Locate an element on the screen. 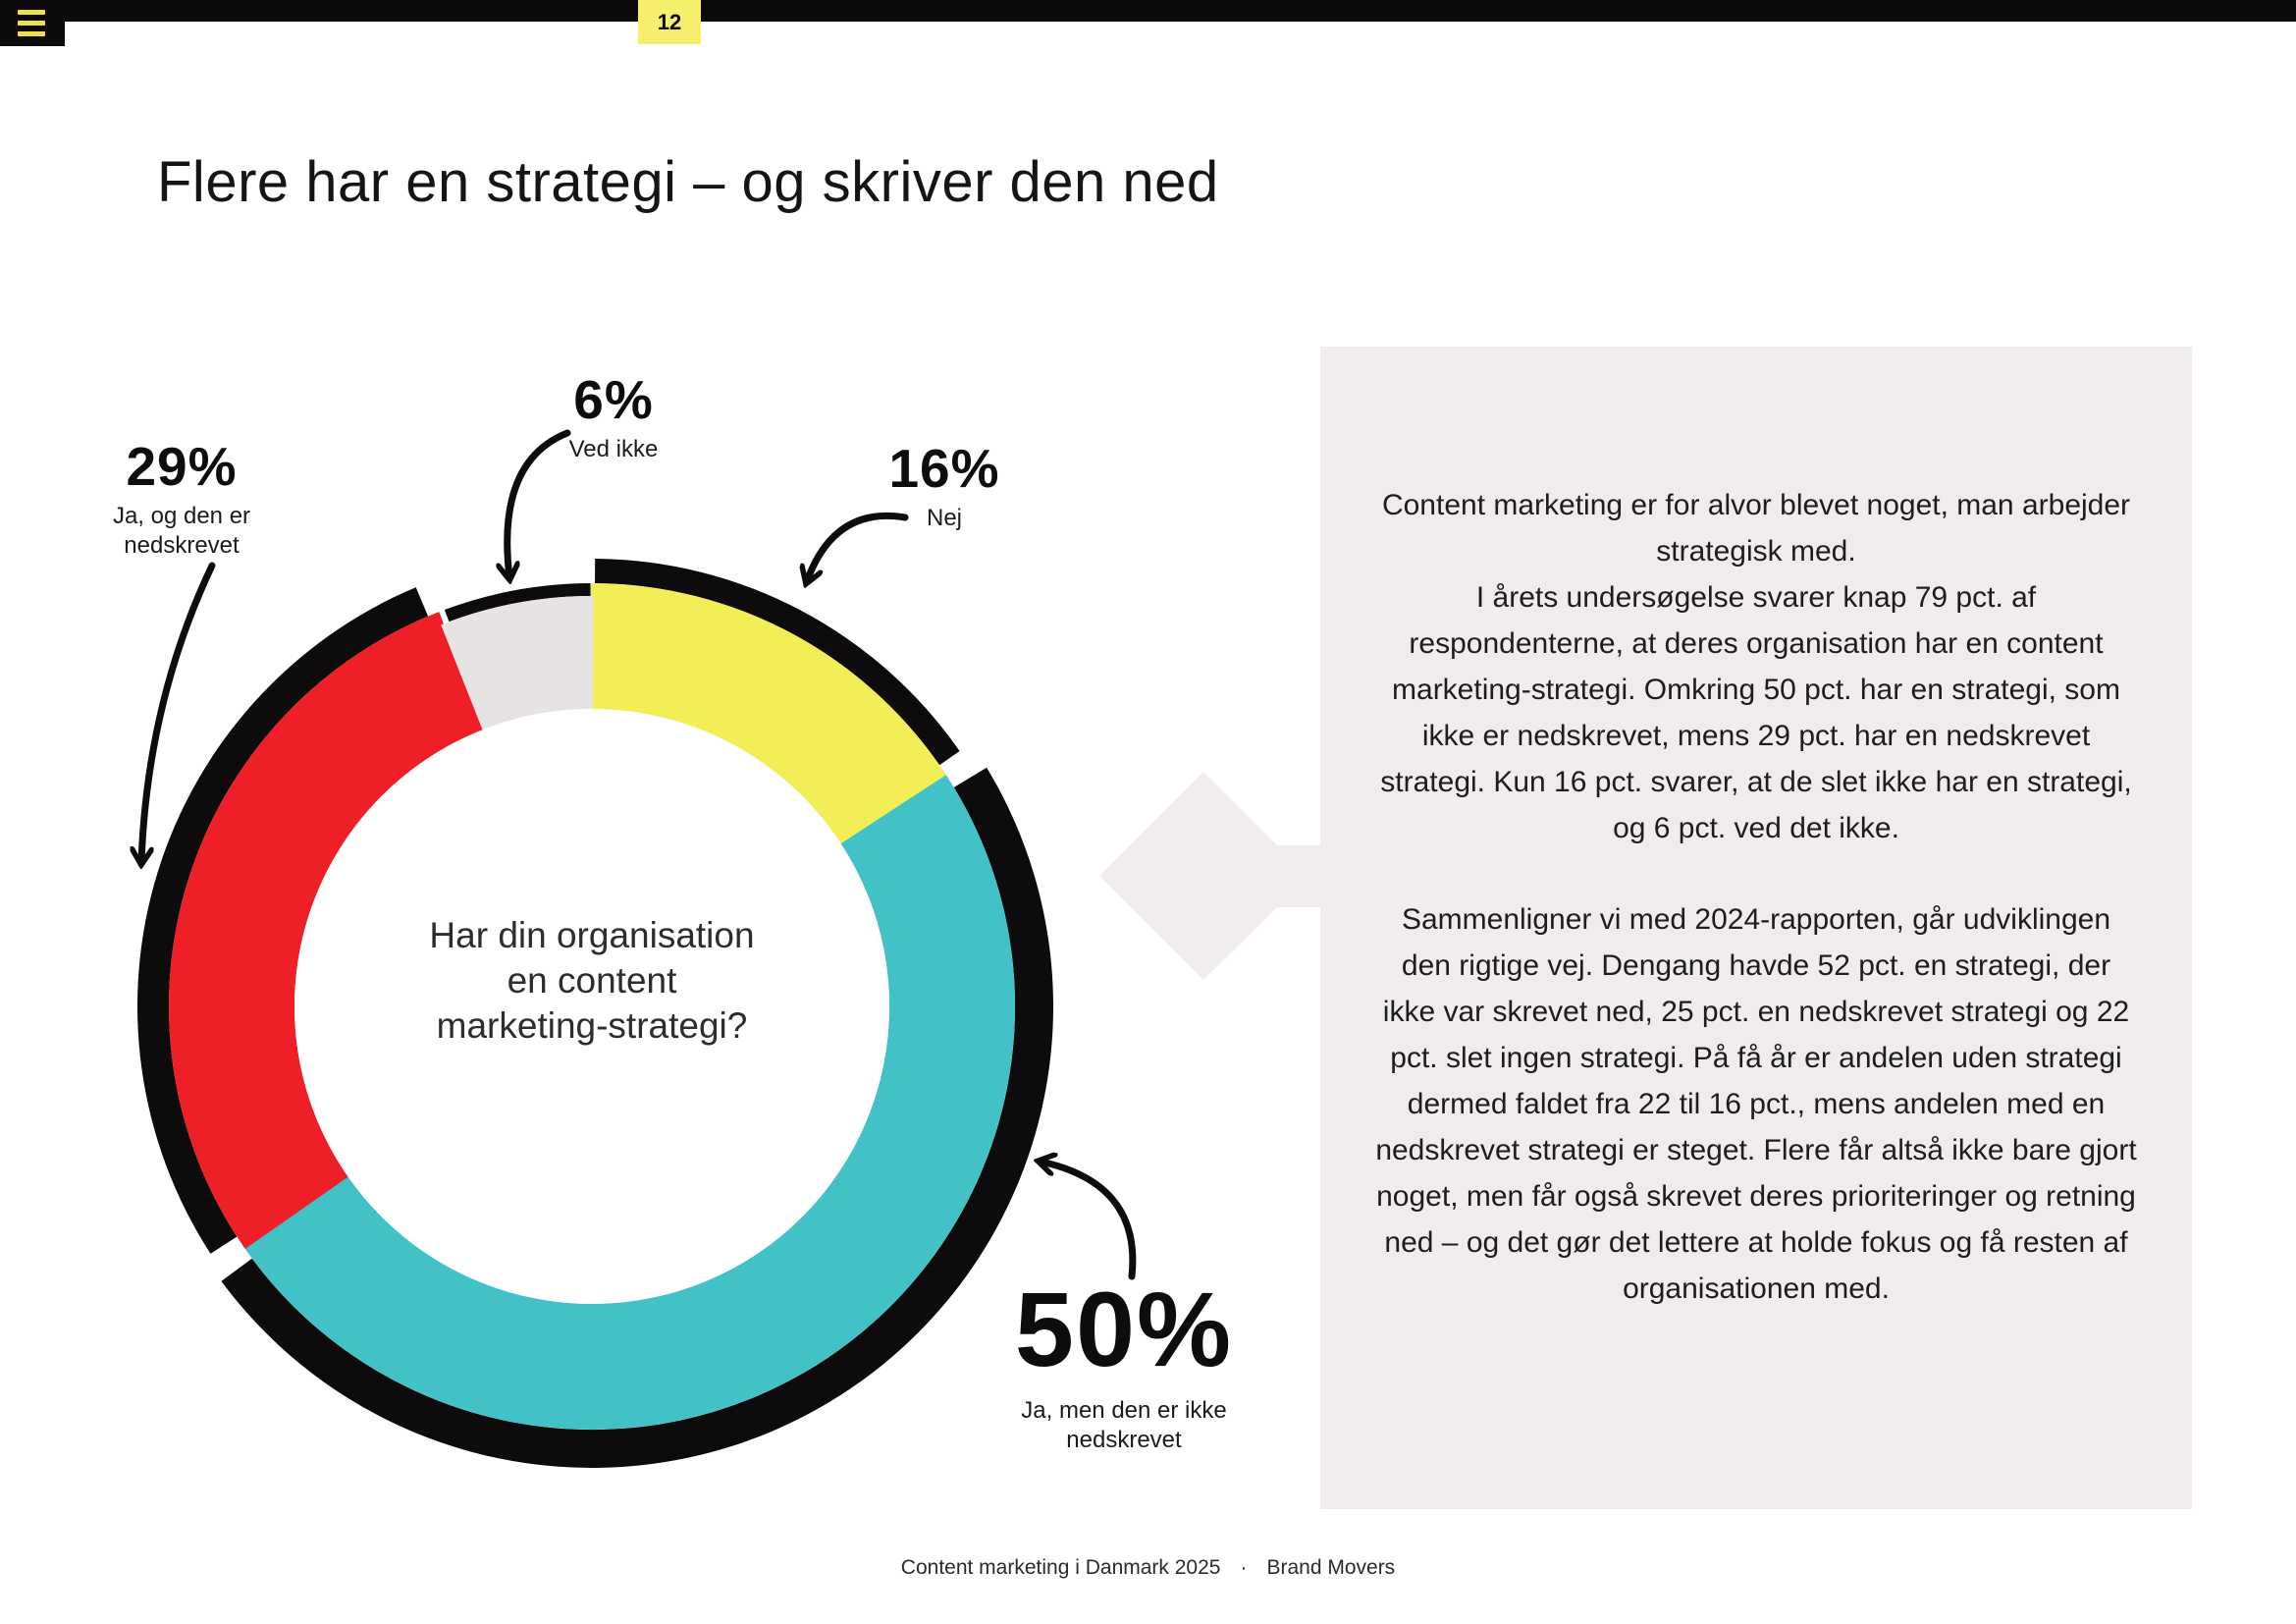 The width and height of the screenshot is (2296, 1624). page-number: 12 is located at coordinates (669, 21).